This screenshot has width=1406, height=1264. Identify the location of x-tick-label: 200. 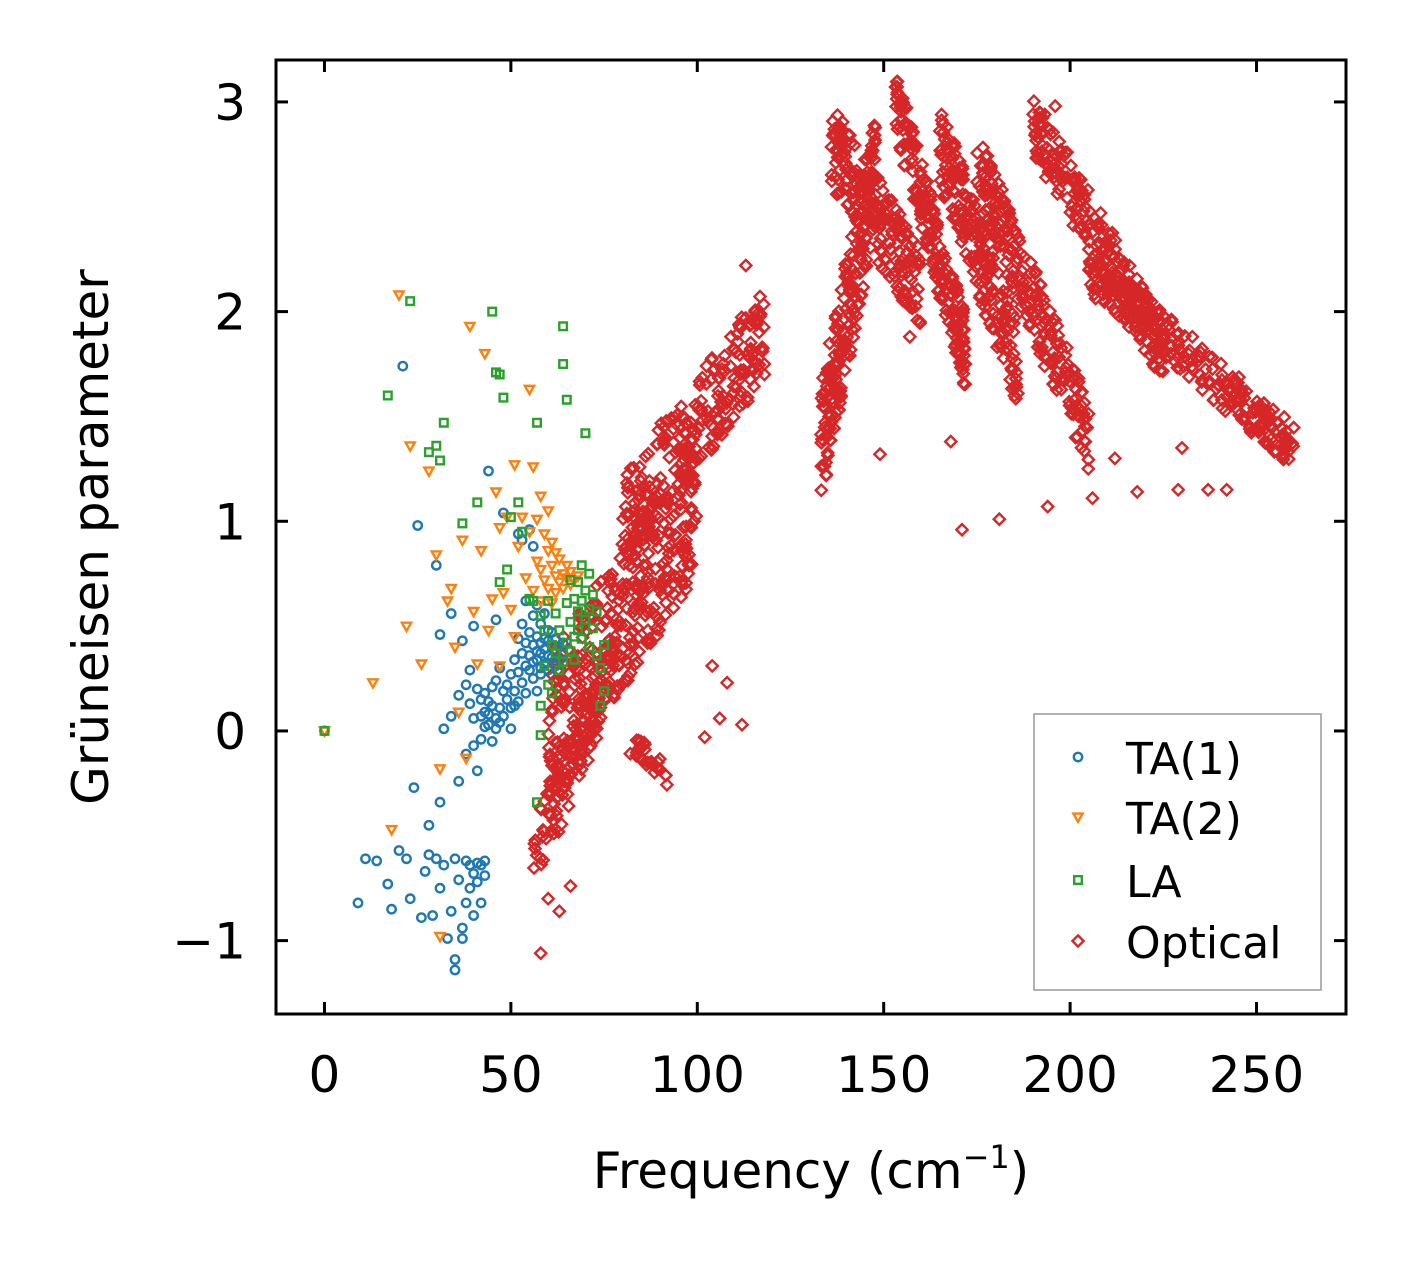
(1069, 1075).